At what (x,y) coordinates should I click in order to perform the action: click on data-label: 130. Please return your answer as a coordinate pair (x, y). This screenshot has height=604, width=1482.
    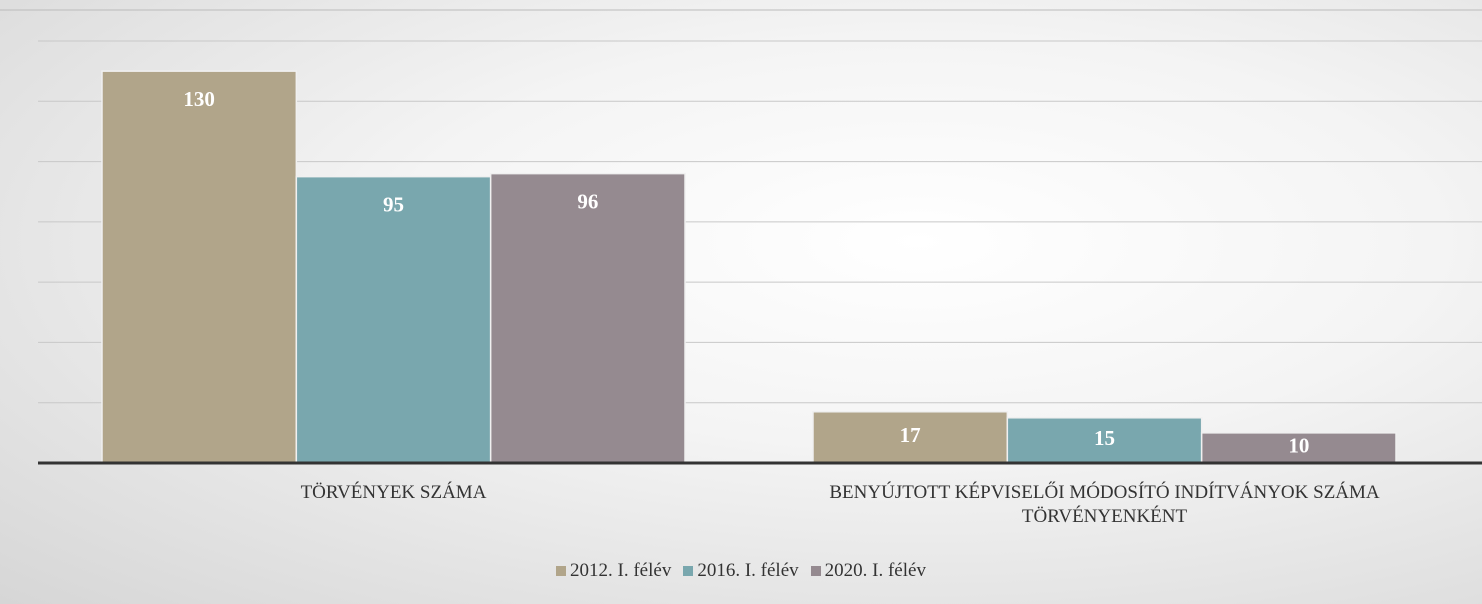
    Looking at the image, I should click on (199, 99).